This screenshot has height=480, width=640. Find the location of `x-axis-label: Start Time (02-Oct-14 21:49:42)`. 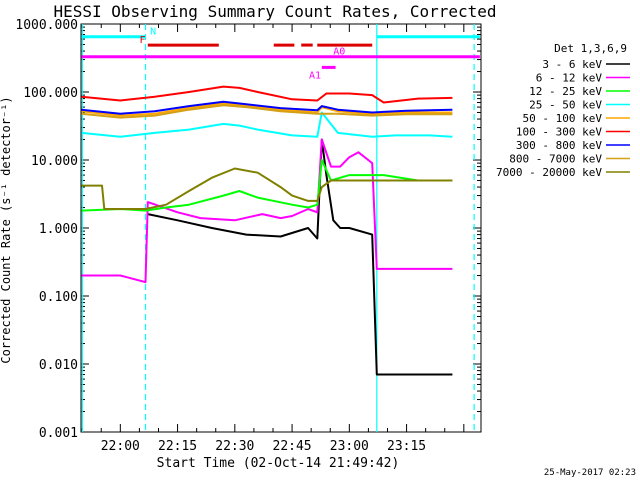

x-axis-label: Start Time (02-Oct-14 21:49:42) is located at coordinates (278, 463).